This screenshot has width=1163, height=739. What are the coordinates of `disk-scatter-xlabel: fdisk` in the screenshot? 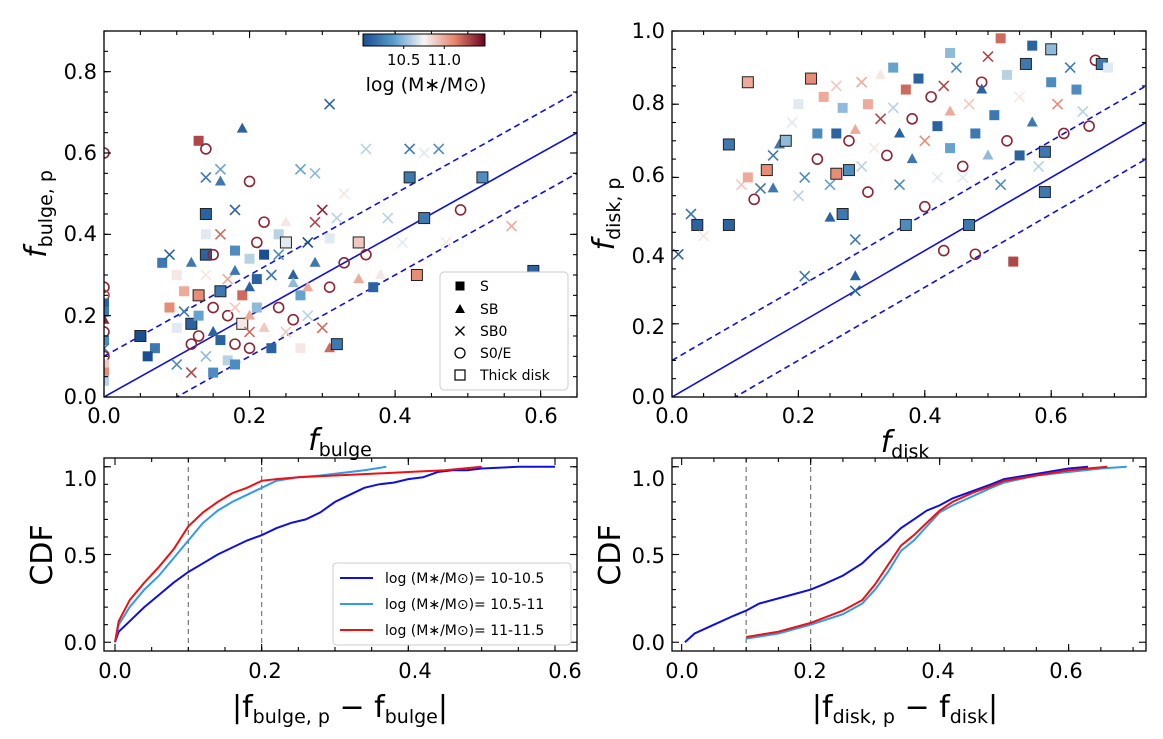 It's located at (905, 444).